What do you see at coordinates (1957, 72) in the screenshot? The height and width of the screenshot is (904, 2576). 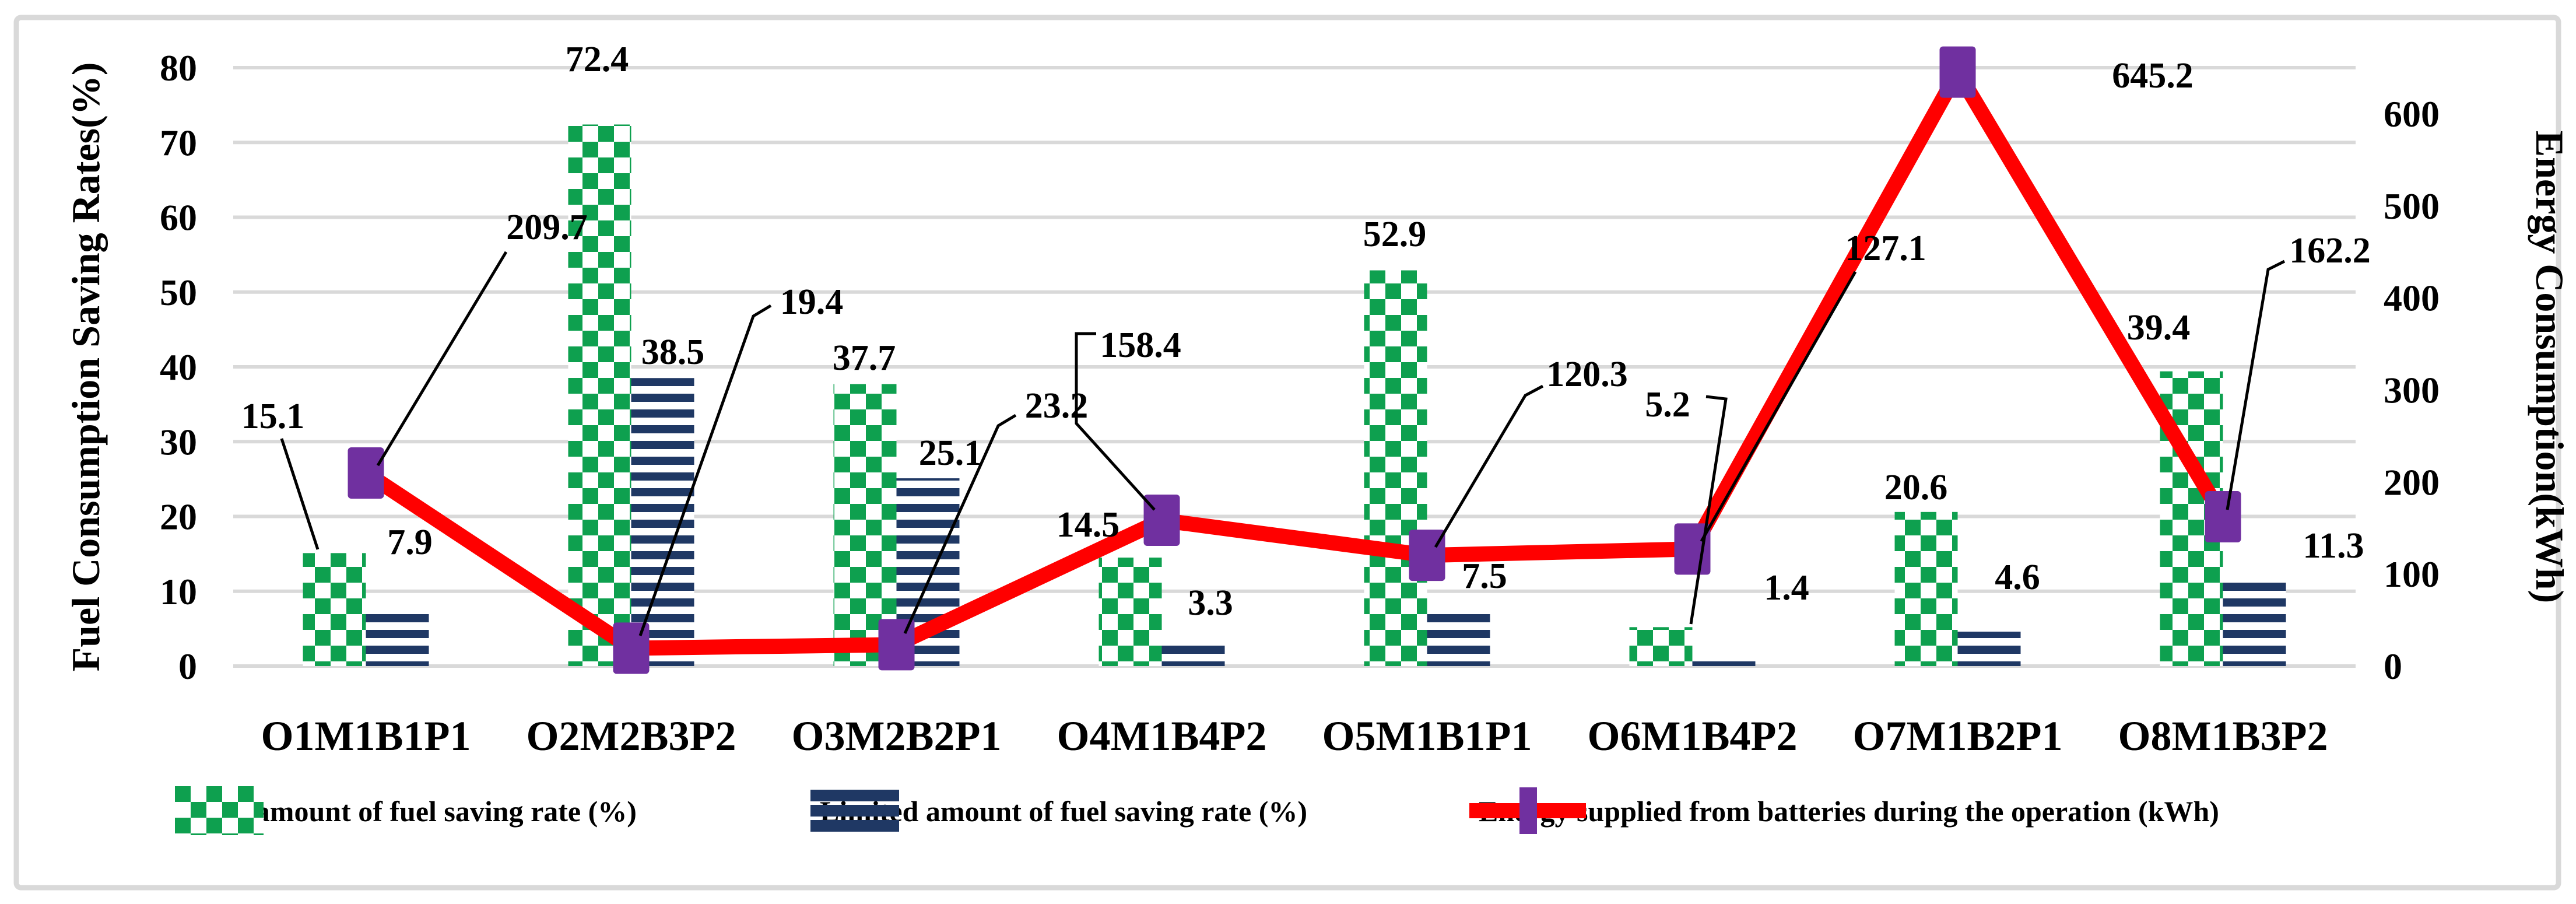 I see `energy-marker-O7M1B2P1` at bounding box center [1957, 72].